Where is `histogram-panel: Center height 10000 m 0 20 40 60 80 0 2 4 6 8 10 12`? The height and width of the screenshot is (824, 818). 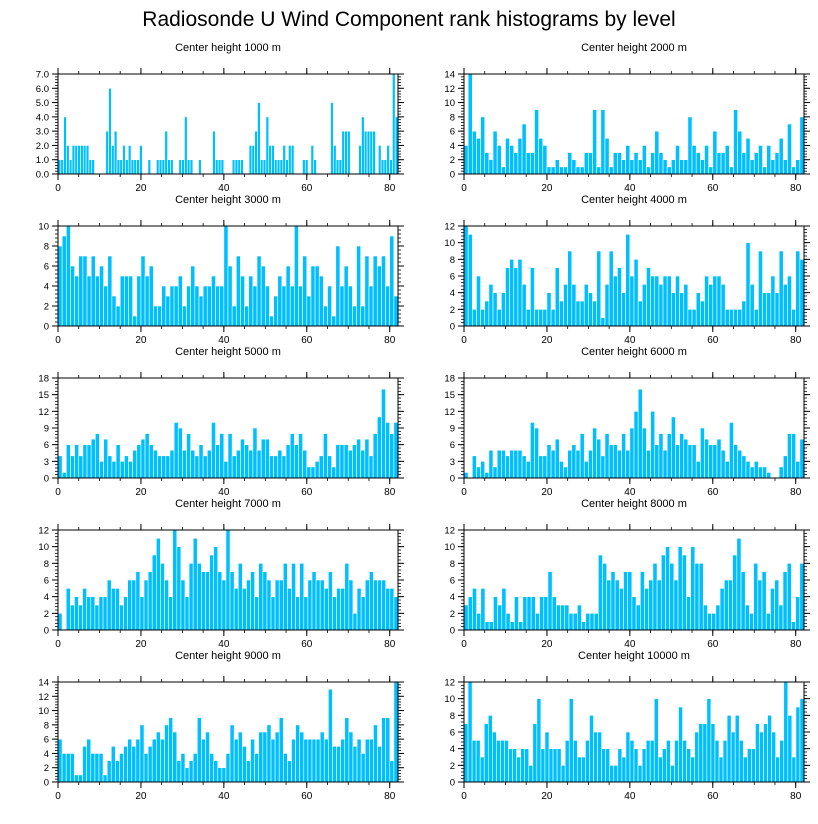 histogram-panel: Center height 10000 m 0 20 40 60 80 0 2 4 6 8 10 12 is located at coordinates (610, 727).